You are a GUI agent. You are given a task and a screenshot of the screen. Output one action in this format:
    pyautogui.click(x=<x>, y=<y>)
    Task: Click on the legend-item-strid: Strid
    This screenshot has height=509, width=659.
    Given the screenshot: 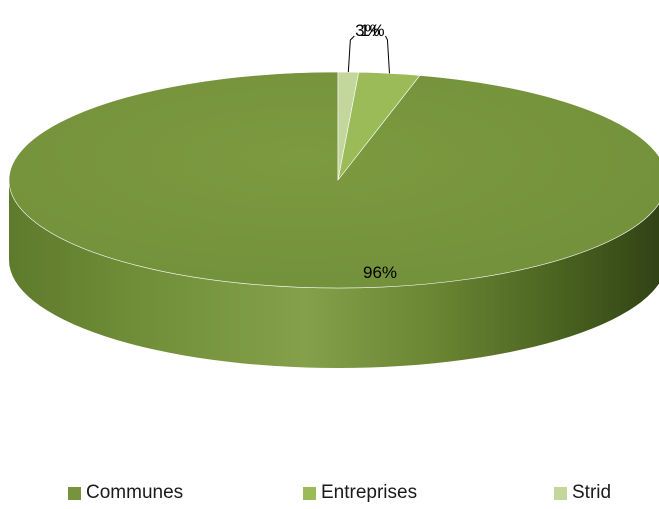 What is the action you would take?
    pyautogui.click(x=582, y=493)
    